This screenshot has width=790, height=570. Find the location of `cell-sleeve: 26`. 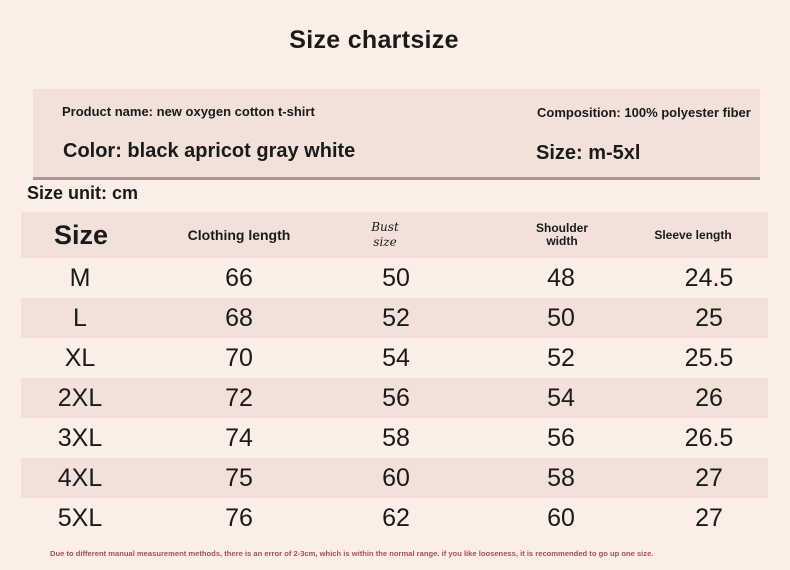

cell-sleeve: 26 is located at coordinates (709, 397).